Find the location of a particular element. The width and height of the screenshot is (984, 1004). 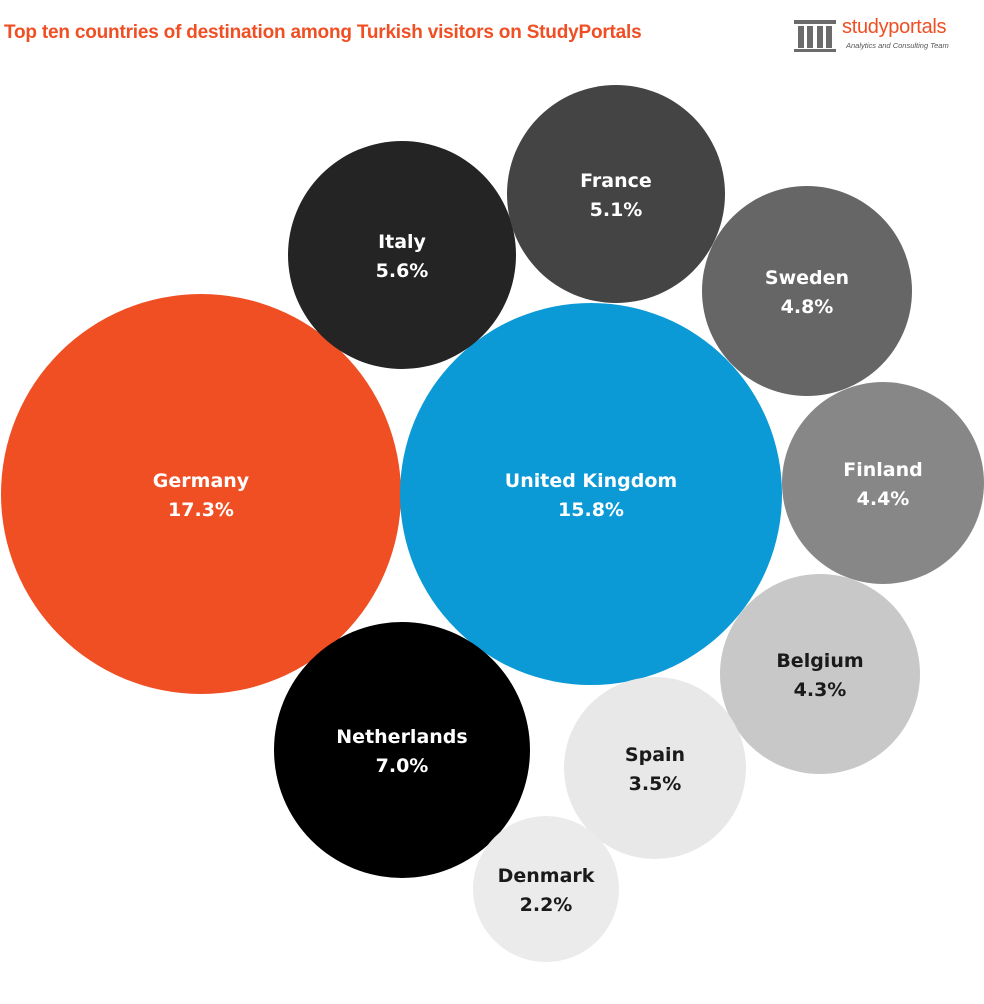

bubble-label-denmark: Denmark is located at coordinates (546, 876).